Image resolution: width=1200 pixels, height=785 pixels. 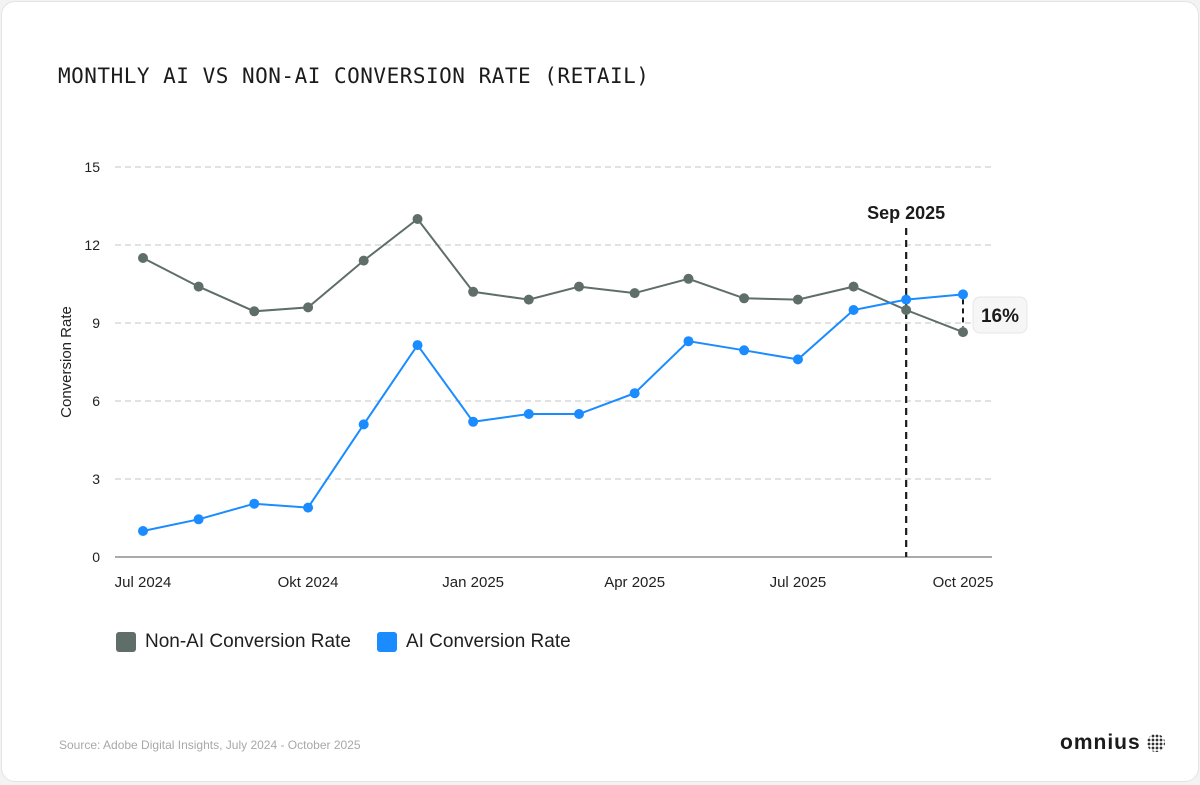 I want to click on x-tick-label: Apr 2025, so click(x=634, y=582).